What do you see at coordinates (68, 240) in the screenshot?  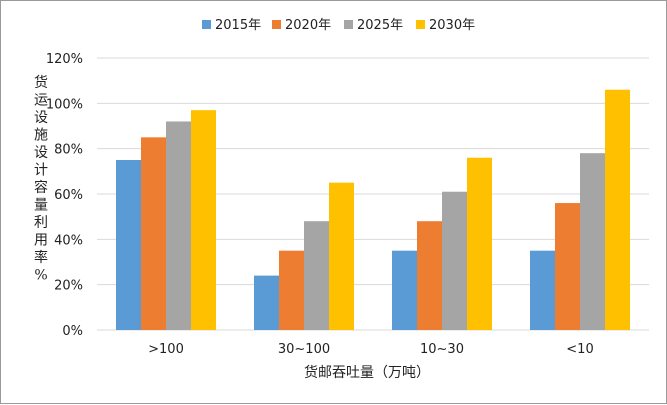 I see `y-tick-label: 40%` at bounding box center [68, 240].